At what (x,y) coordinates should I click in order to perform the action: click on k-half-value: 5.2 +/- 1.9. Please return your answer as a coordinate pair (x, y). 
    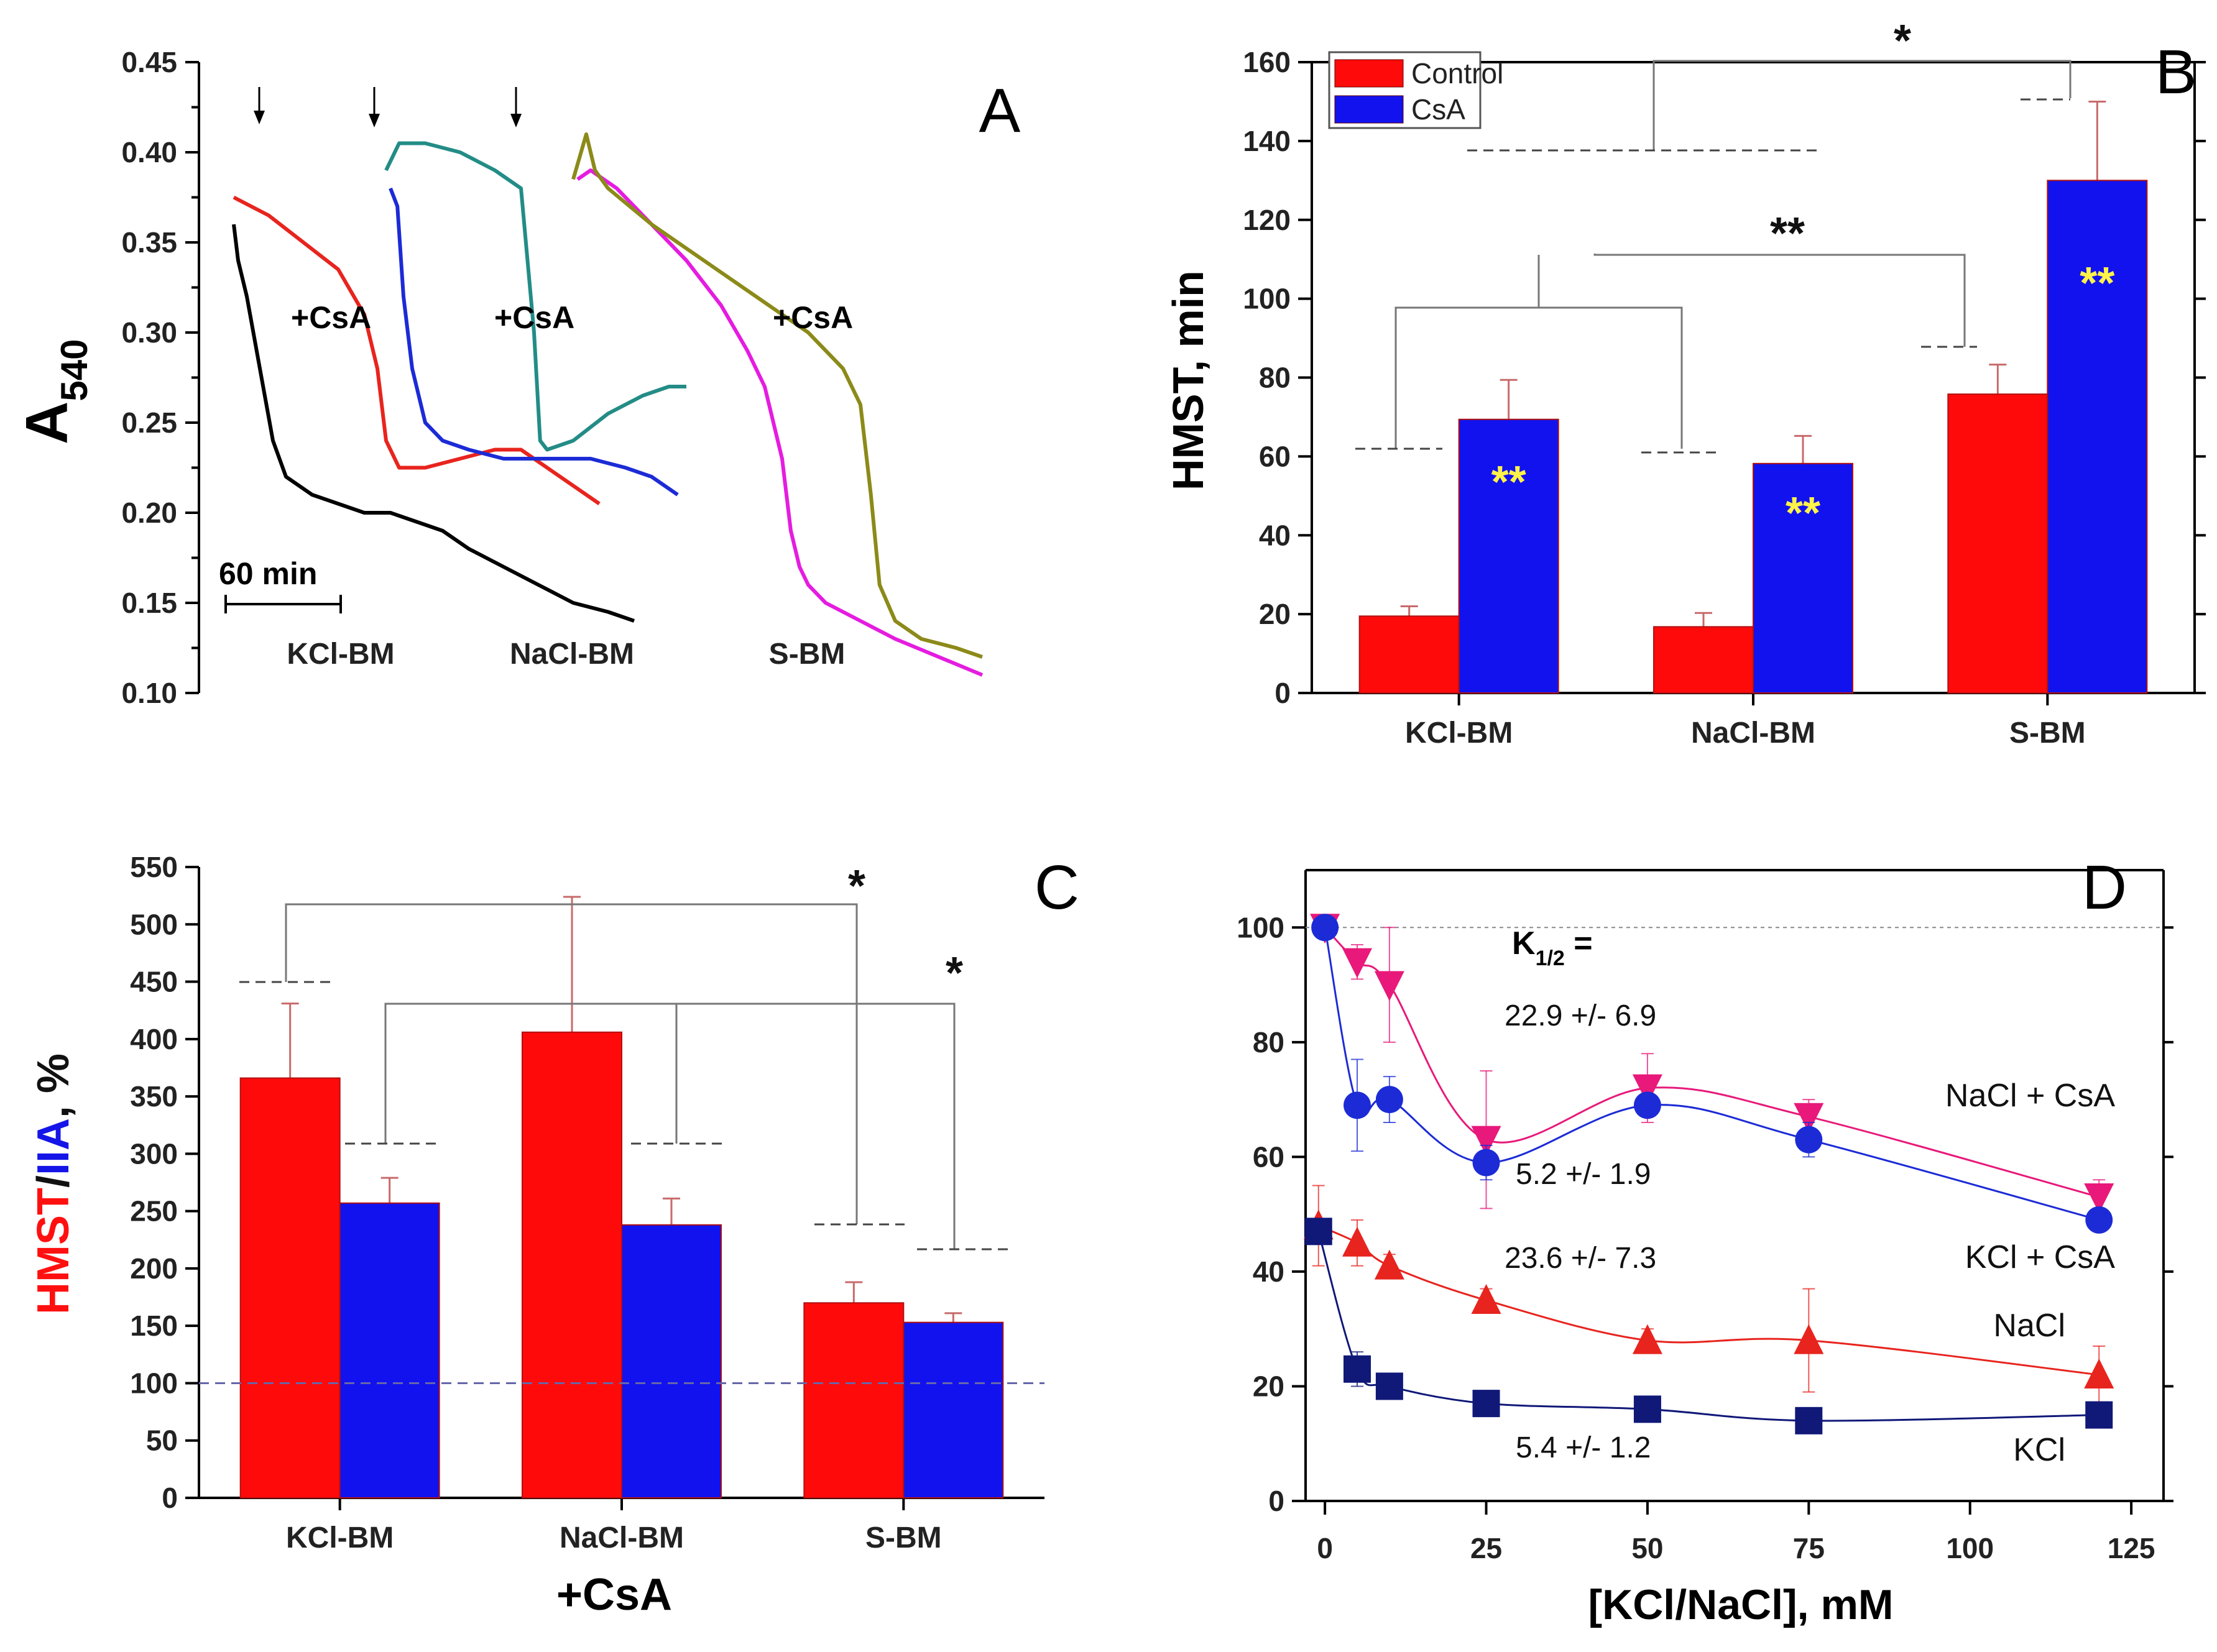
    Looking at the image, I should click on (1583, 1174).